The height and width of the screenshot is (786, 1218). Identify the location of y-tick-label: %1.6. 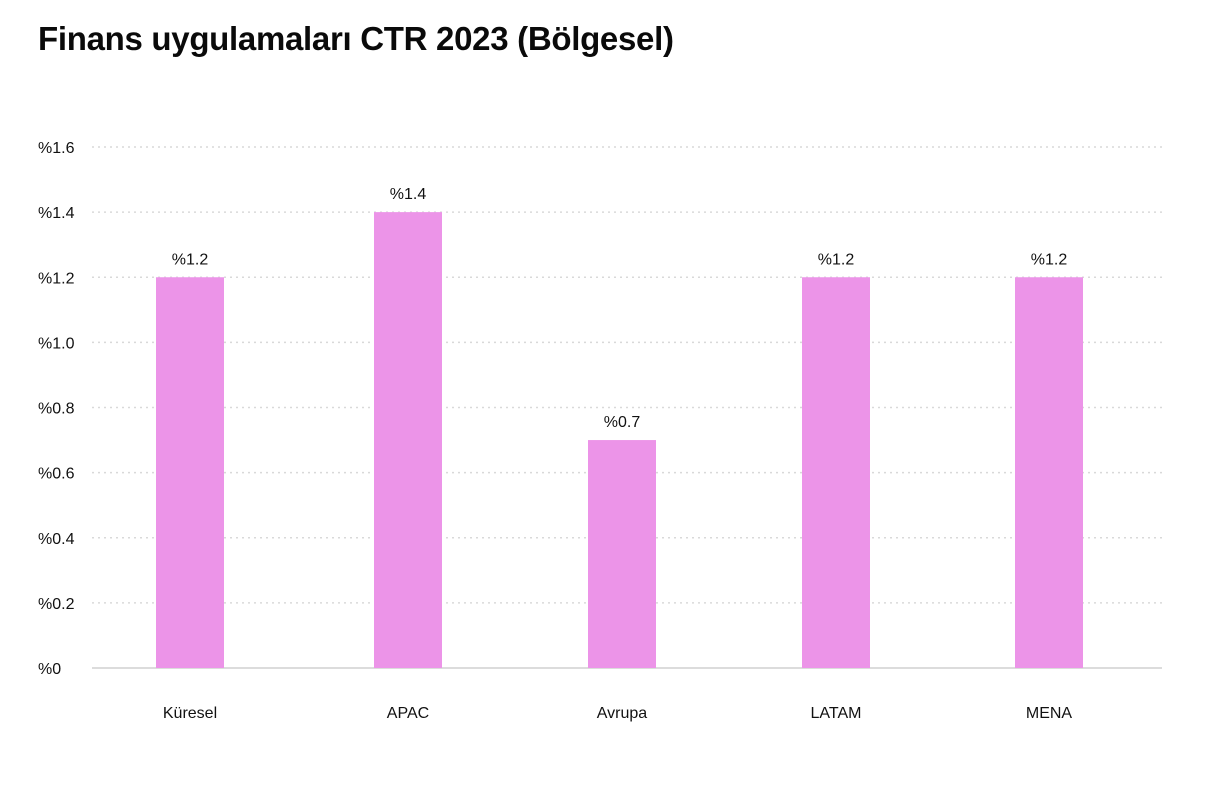
(56, 148).